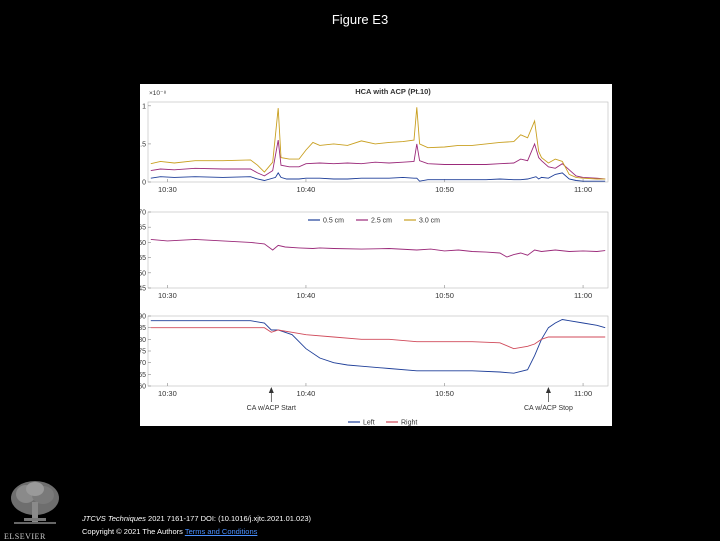 This screenshot has height=541, width=720. I want to click on annotation-label: CA w/ACP Start, so click(271, 408).